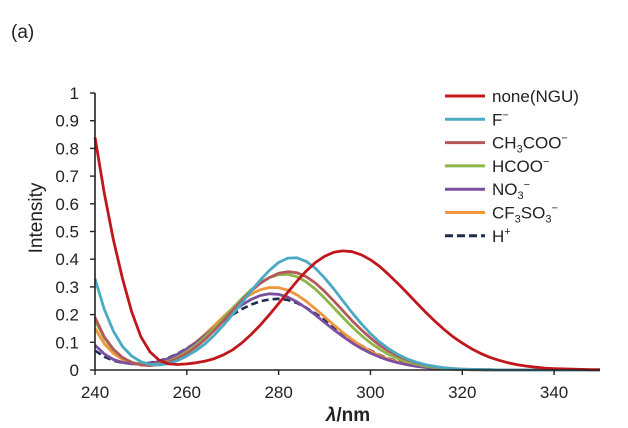 This screenshot has height=428, width=628. Describe the element at coordinates (67, 176) in the screenshot. I see `y-tick-label: 0.7` at that location.